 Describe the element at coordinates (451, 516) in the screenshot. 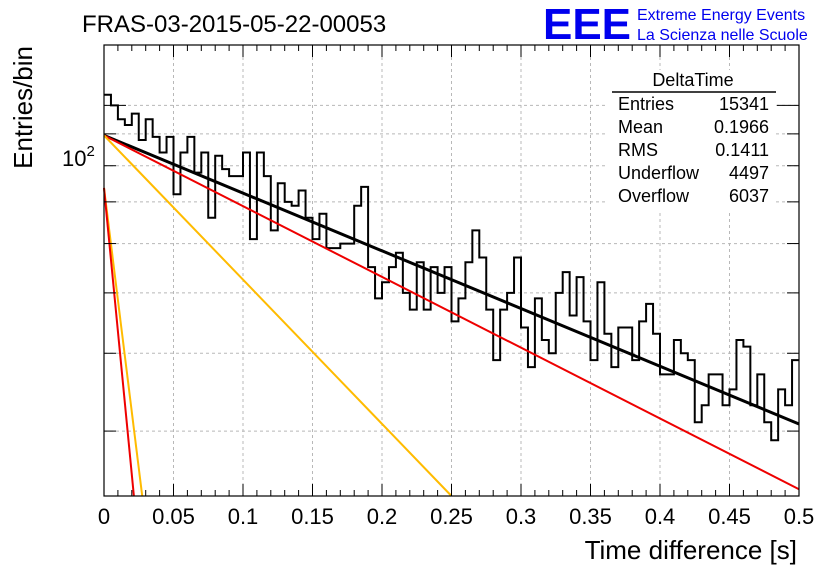

I see `x-tick-label: 0.25` at that location.